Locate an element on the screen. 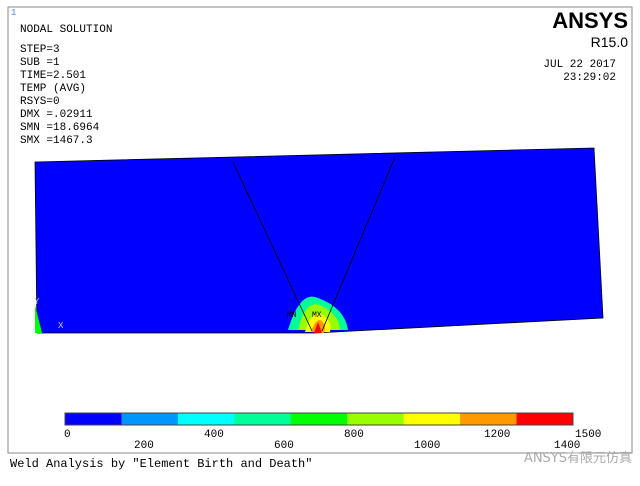 The image size is (640, 486). info-line: SMX =1467.3 is located at coordinates (56, 141).